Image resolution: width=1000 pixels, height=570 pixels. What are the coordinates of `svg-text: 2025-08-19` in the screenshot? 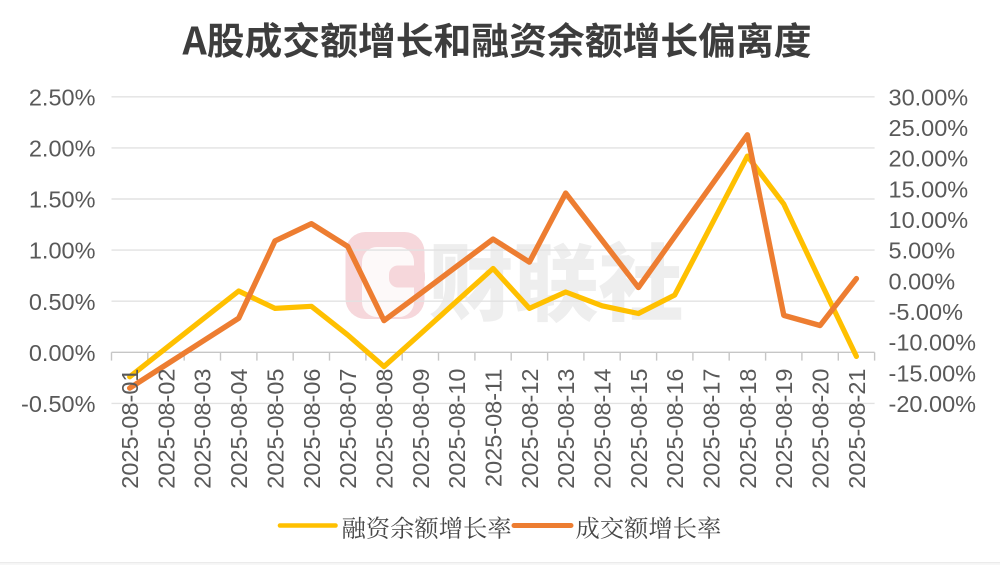 It's located at (784, 429).